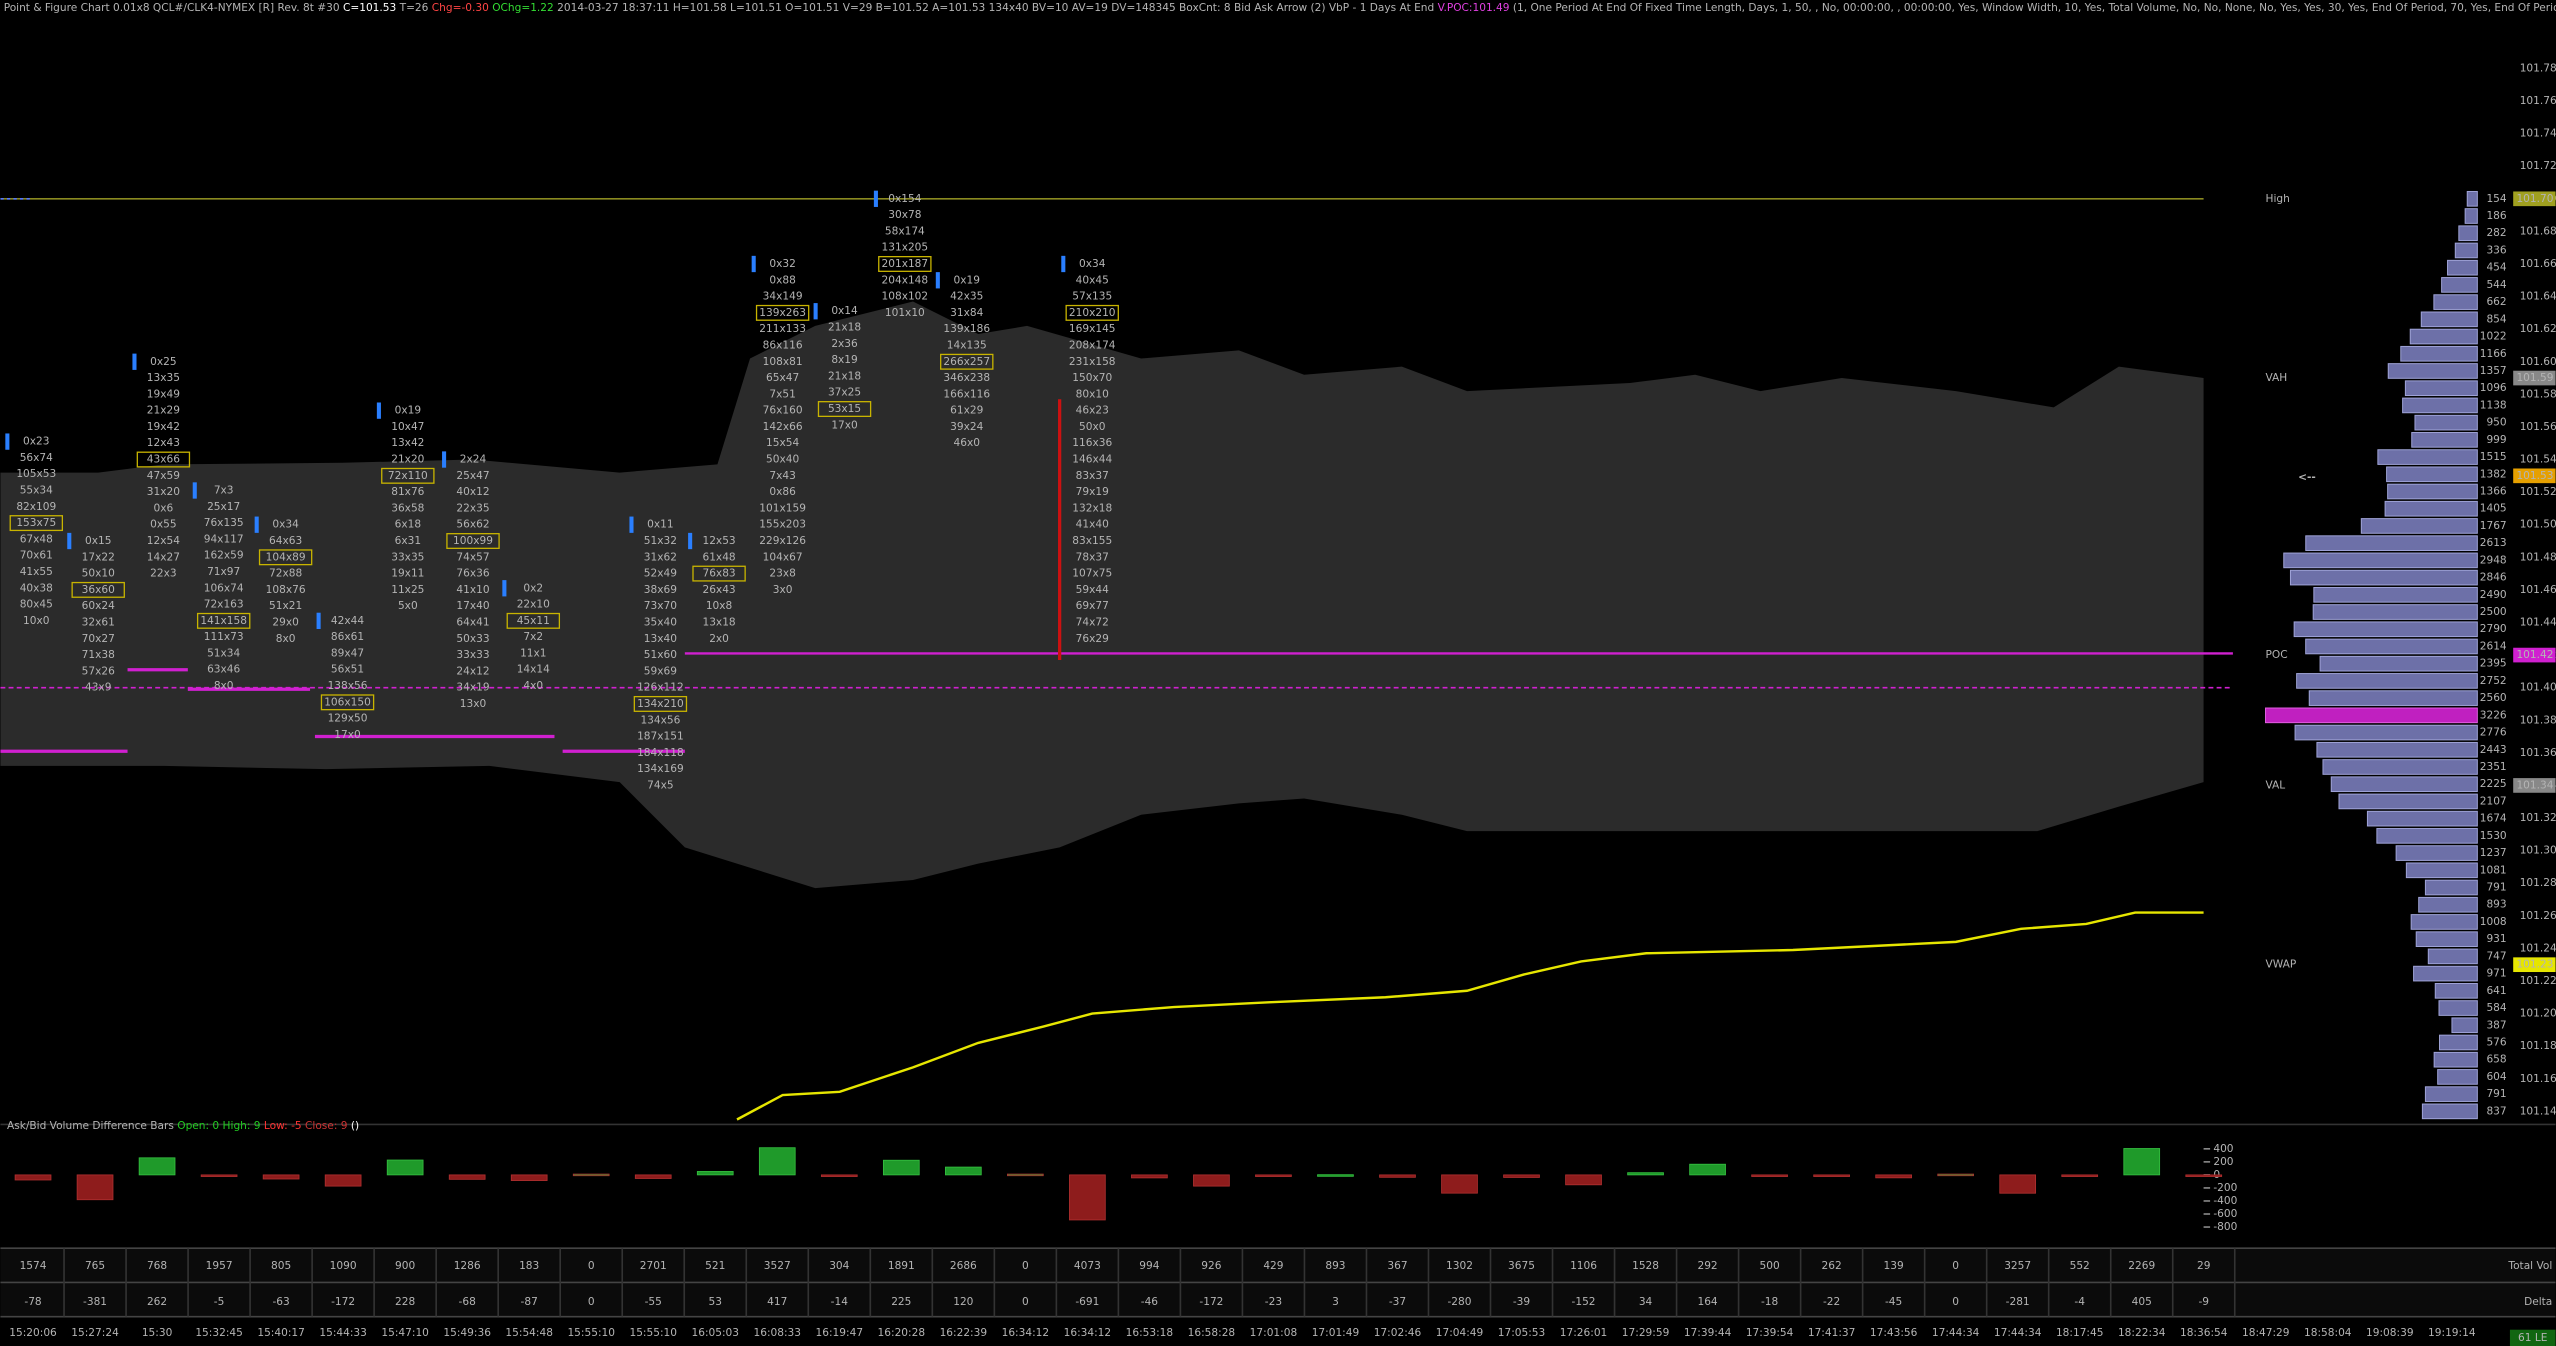 Image resolution: width=2556 pixels, height=1346 pixels. What do you see at coordinates (2452, 1333) in the screenshot?
I see `time-label: 19:19:14` at bounding box center [2452, 1333].